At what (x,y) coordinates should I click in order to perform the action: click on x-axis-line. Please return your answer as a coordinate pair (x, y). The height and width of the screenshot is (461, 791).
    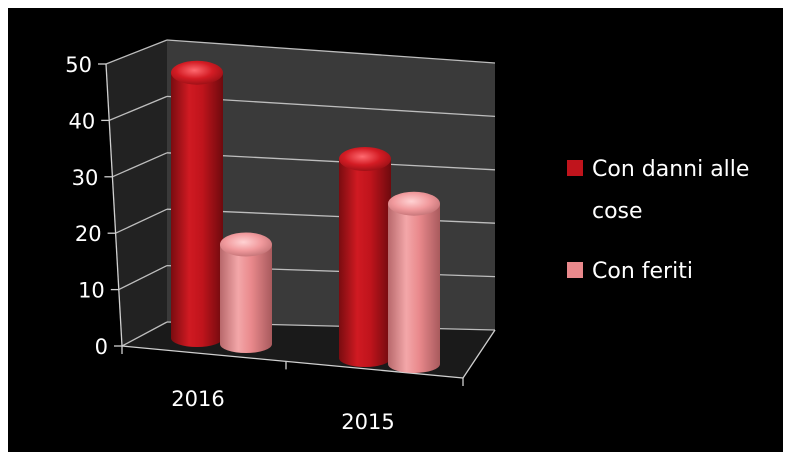
    Looking at the image, I should click on (292, 362).